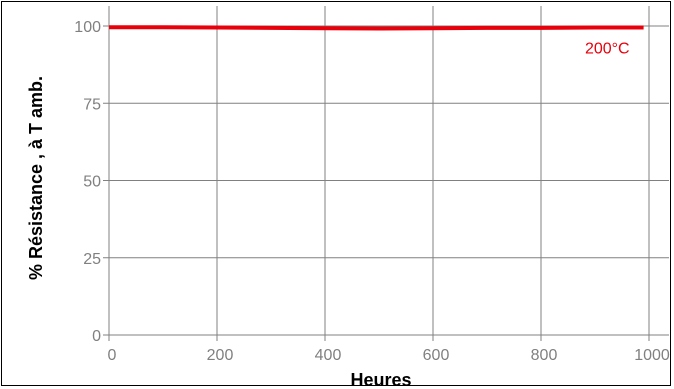 This screenshot has width=674, height=389. What do you see at coordinates (328, 355) in the screenshot?
I see `x-tick-label: 400` at bounding box center [328, 355].